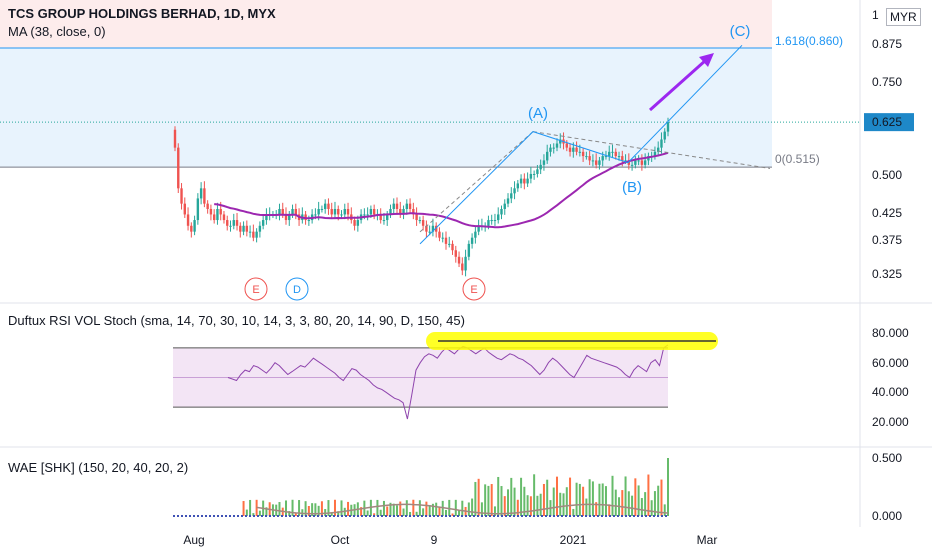 This screenshot has width=932, height=555. Describe the element at coordinates (887, 44) in the screenshot. I see `price-tick-label: 0.875` at that location.